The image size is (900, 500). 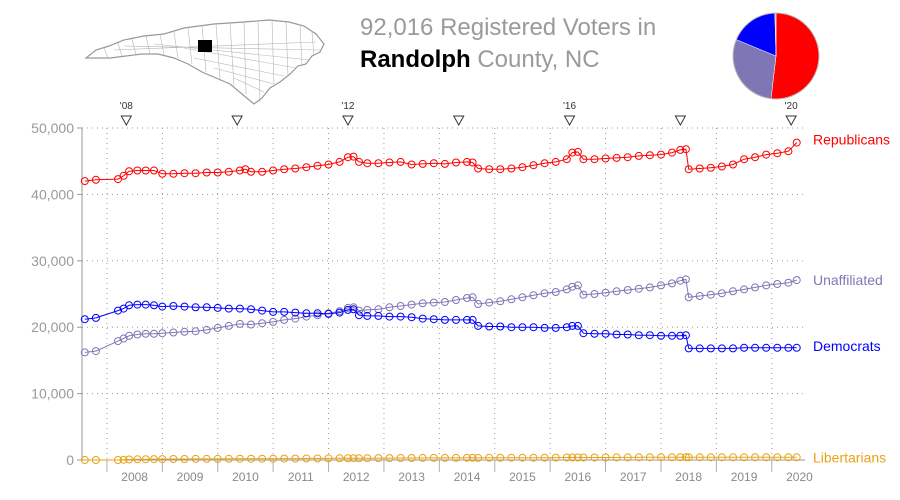 What do you see at coordinates (633, 477) in the screenshot?
I see `x-tick-label: 2017` at bounding box center [633, 477].